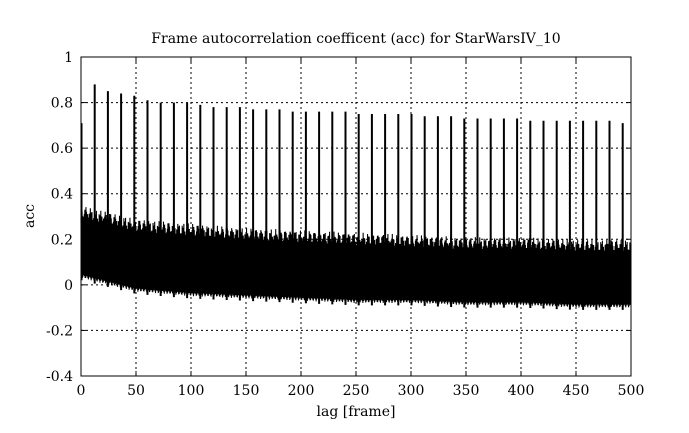 The image size is (689, 433). I want to click on x-tick-label: 300, so click(411, 391).